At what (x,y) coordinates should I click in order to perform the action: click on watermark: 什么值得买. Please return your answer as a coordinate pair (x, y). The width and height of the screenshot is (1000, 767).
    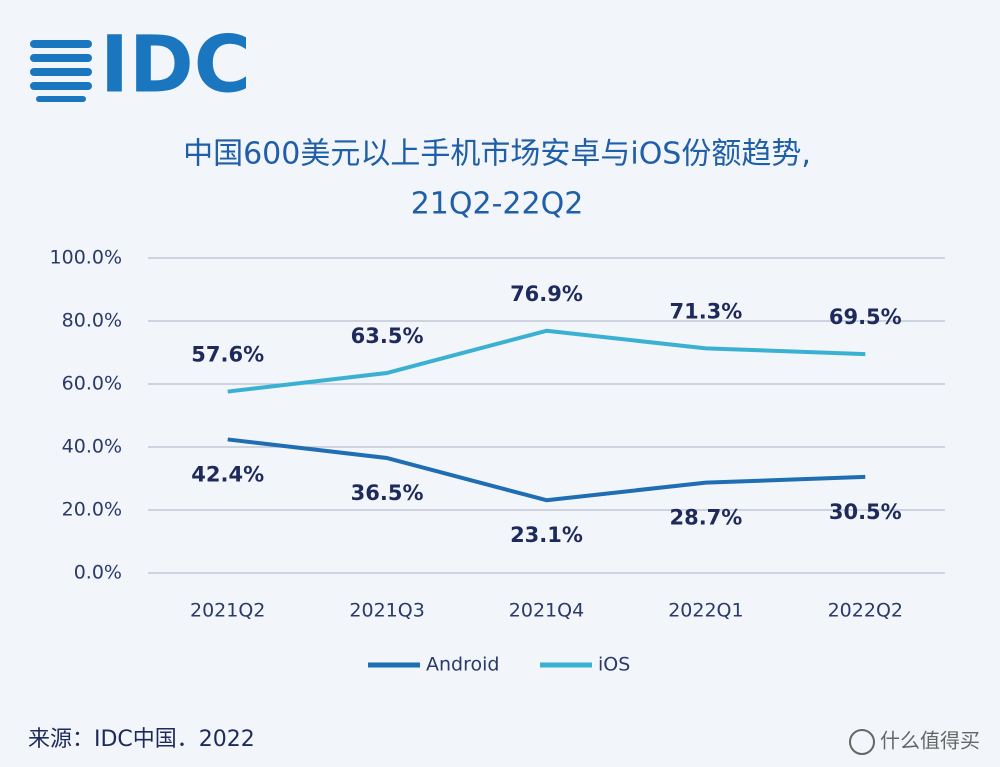
    Looking at the image, I should click on (930, 741).